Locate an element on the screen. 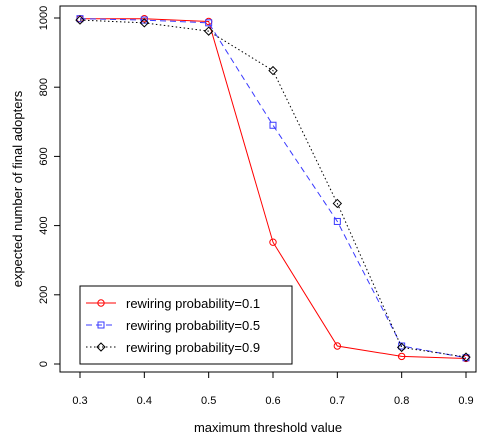  y-tick-label: 400 is located at coordinates (44, 225).